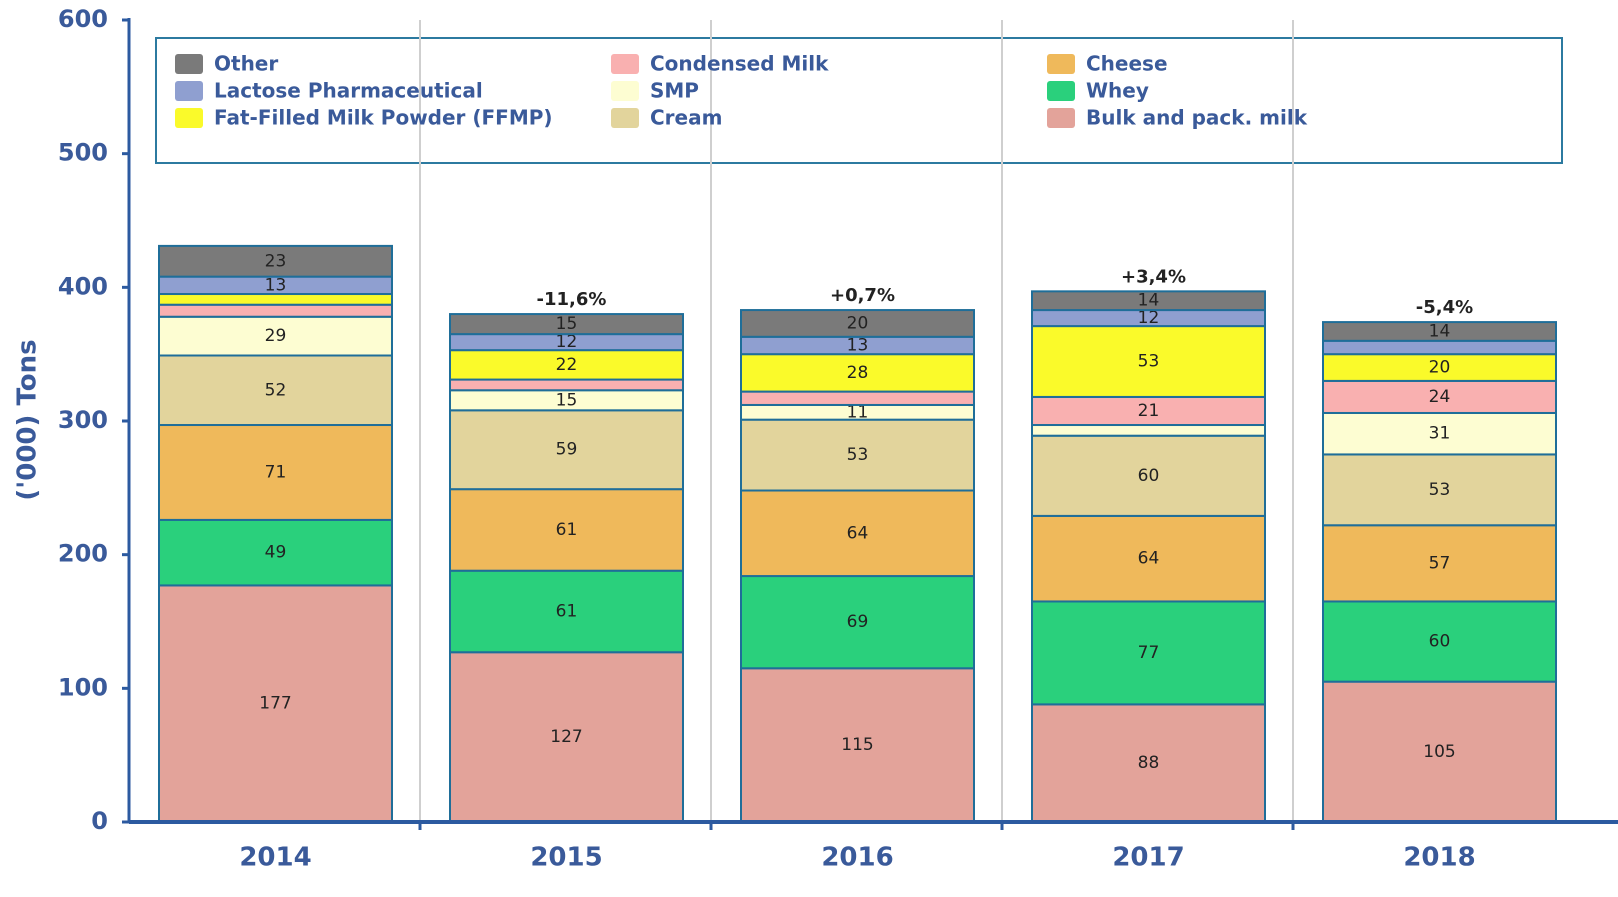  I want to click on data-label: 59, so click(567, 450).